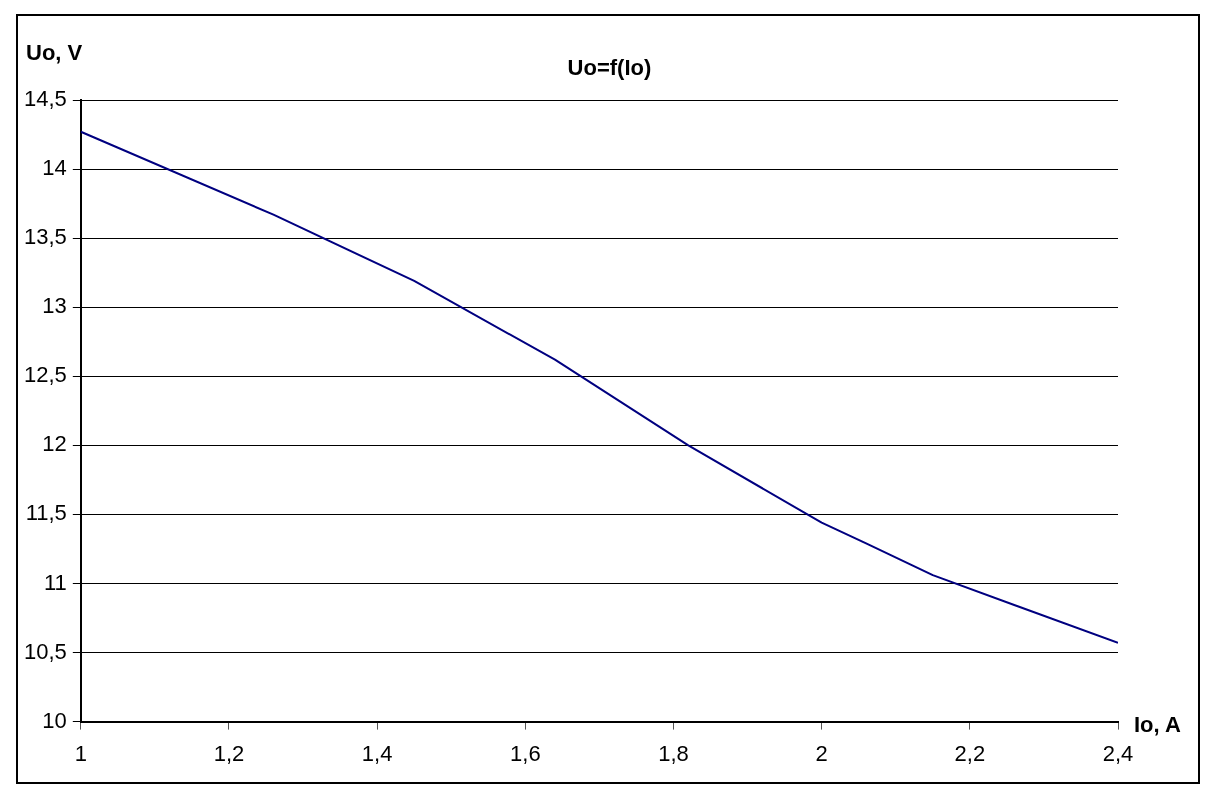 This screenshot has height=807, width=1226. What do you see at coordinates (45, 99) in the screenshot?
I see `y-tick-label: 14,5` at bounding box center [45, 99].